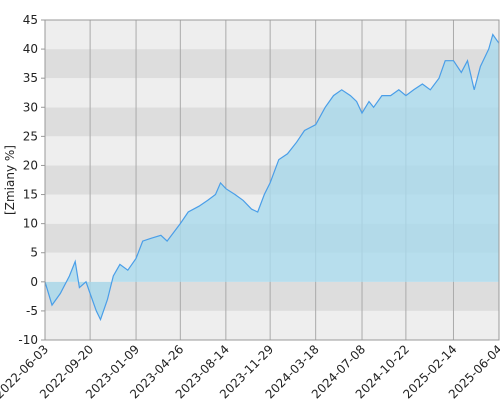  What do you see at coordinates (30, 165) in the screenshot?
I see `y-tick-label: 20` at bounding box center [30, 165].